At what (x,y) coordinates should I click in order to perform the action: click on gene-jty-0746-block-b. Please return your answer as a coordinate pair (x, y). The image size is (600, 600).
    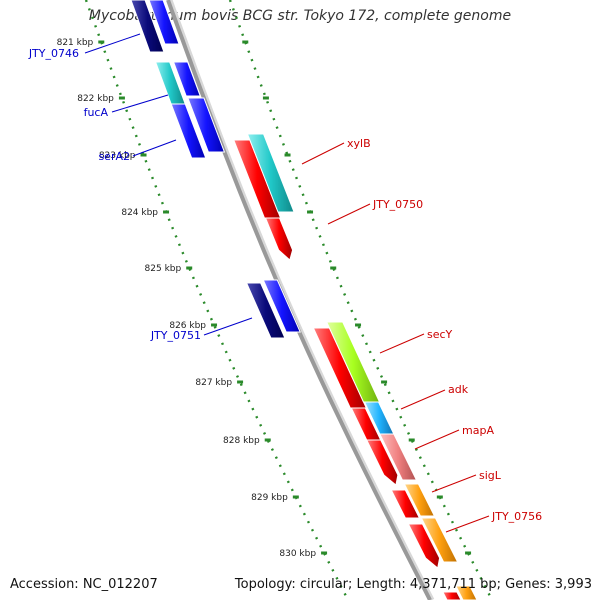
    Looking at the image, I should click on (164, 22).